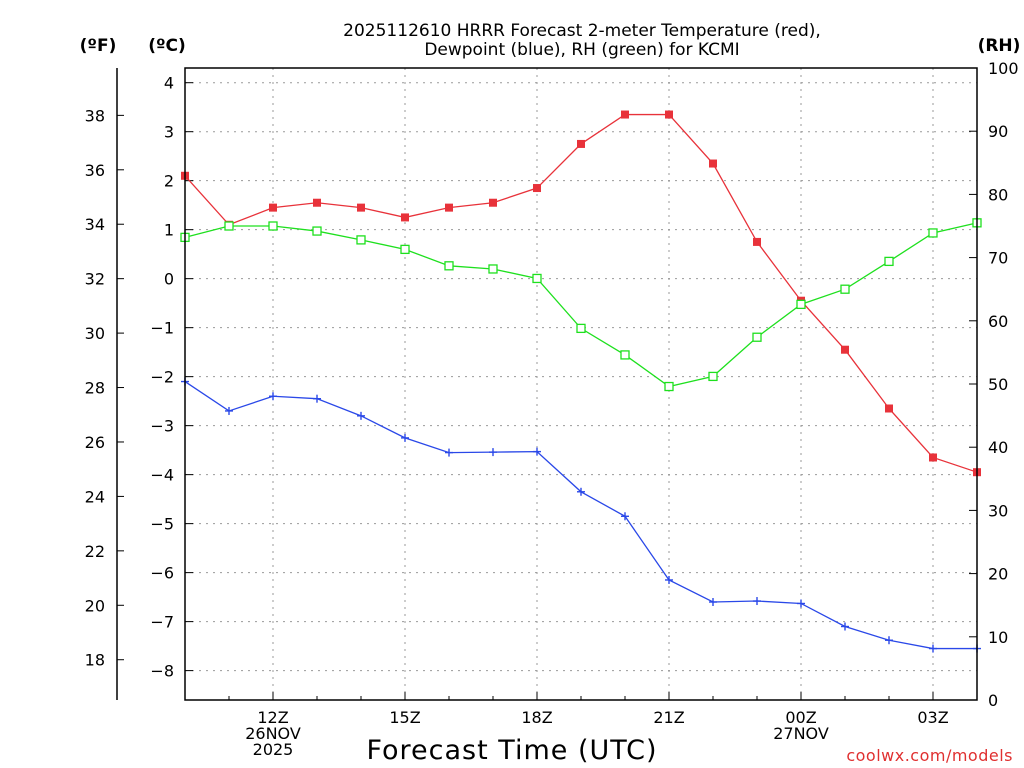 The height and width of the screenshot is (768, 1024). I want to click on x-tick-label: 27NOV, so click(801, 733).